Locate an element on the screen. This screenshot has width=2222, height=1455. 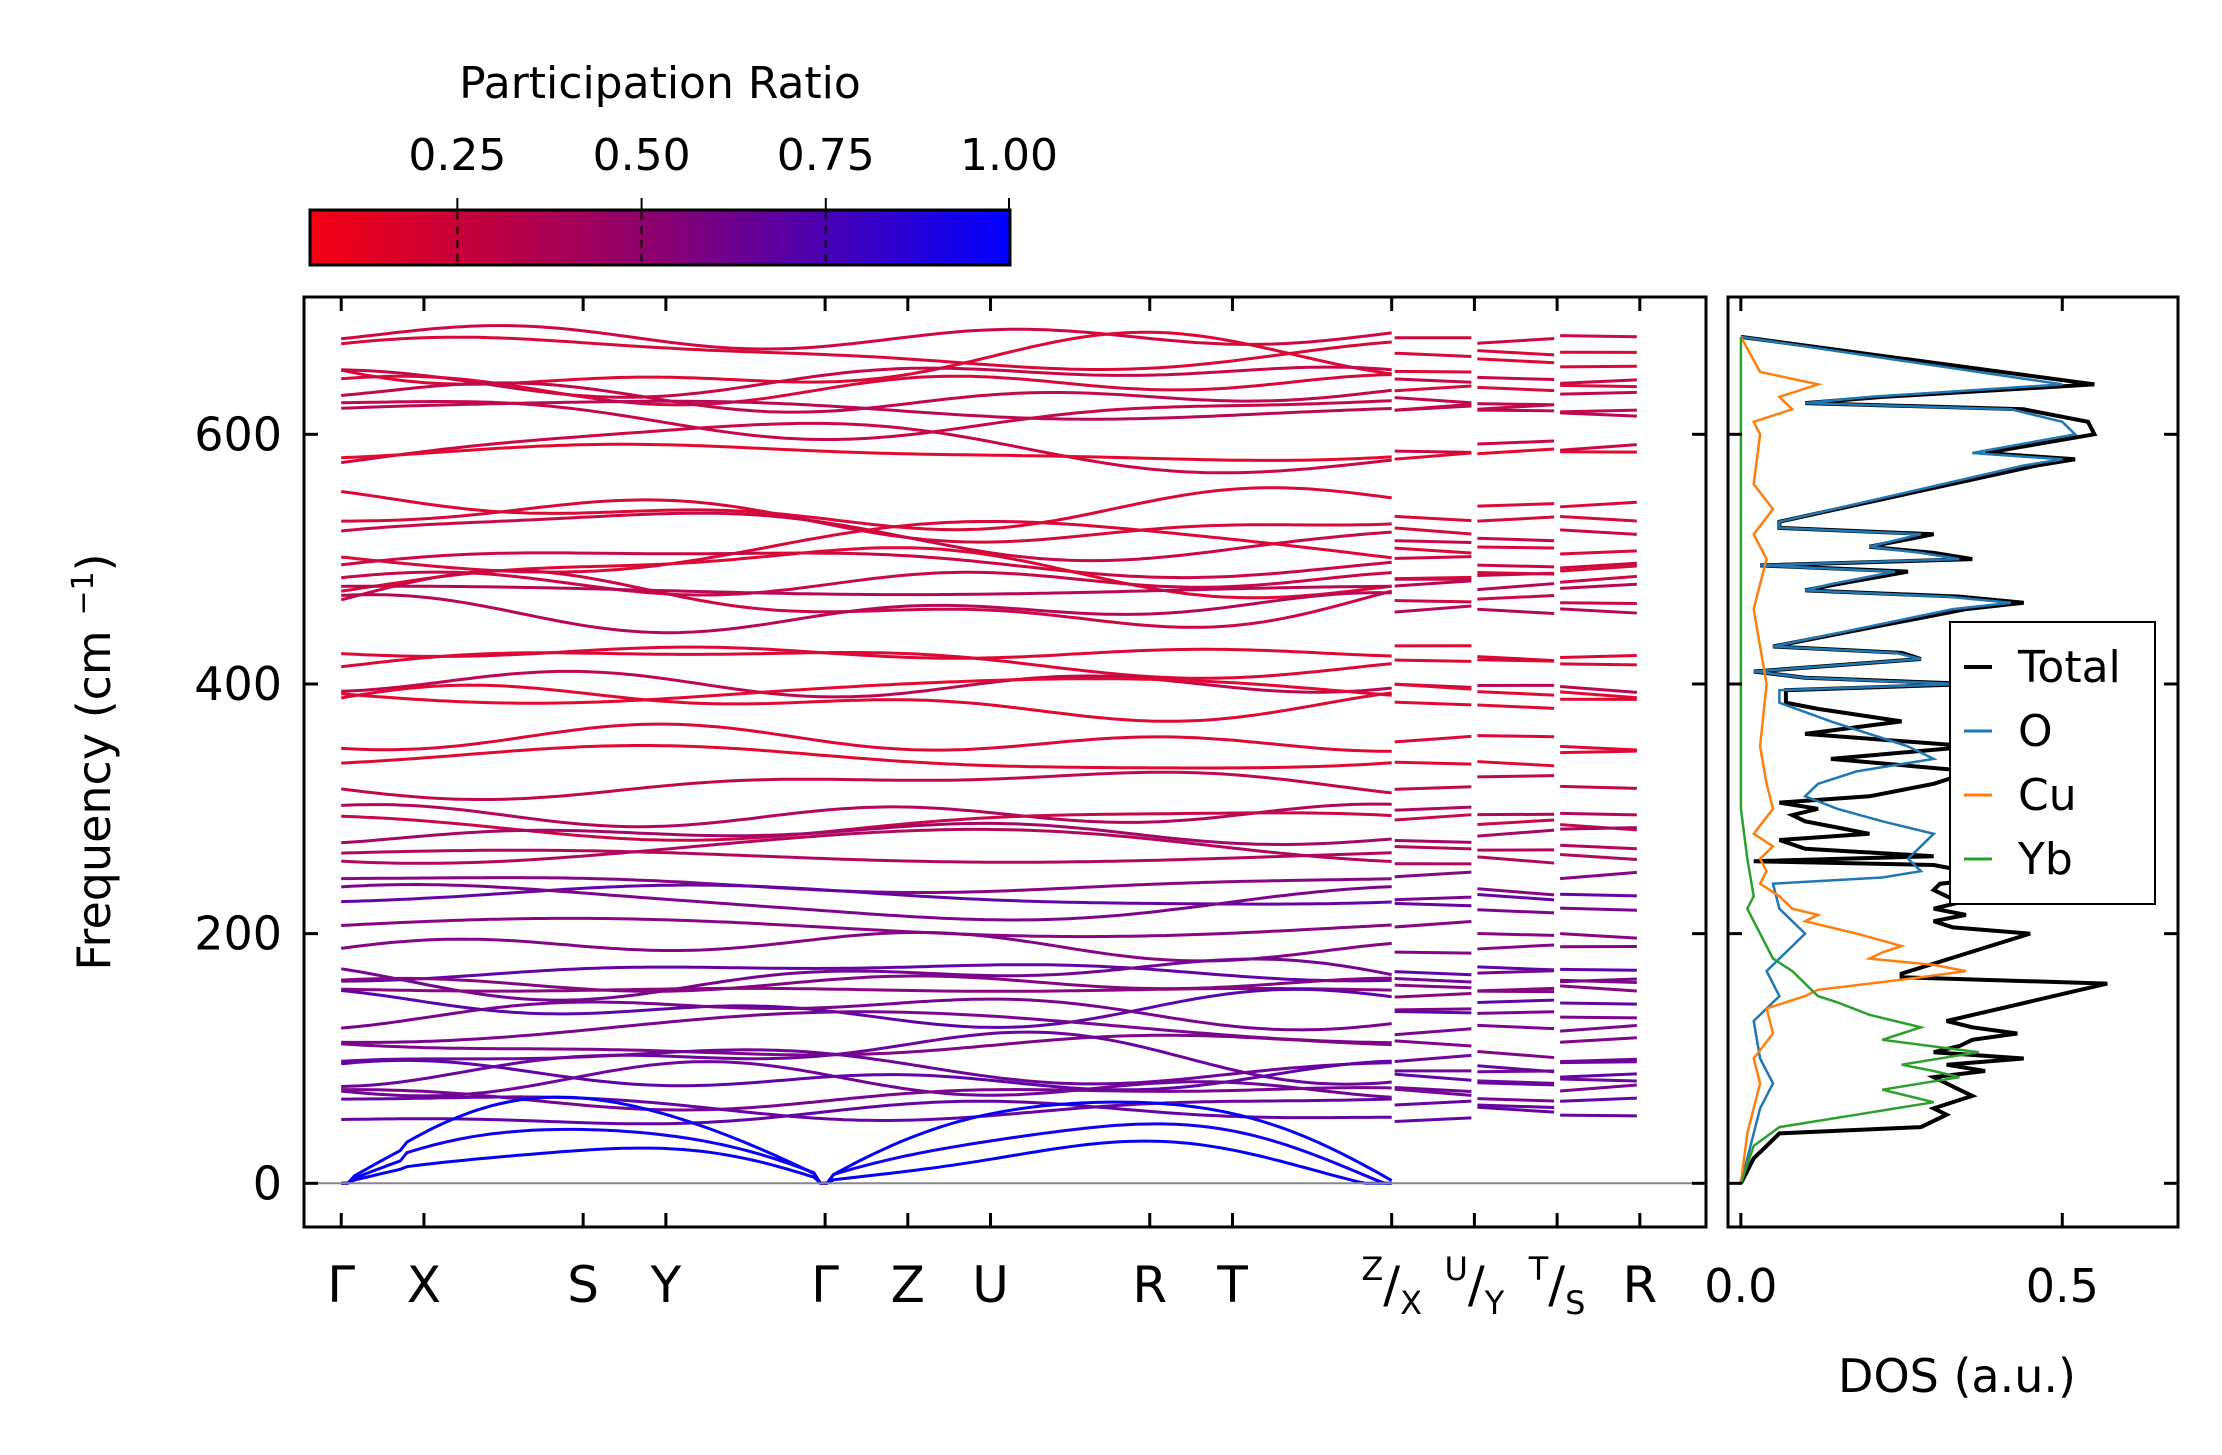
ylabel-tail: ) is located at coordinates (94, 562).